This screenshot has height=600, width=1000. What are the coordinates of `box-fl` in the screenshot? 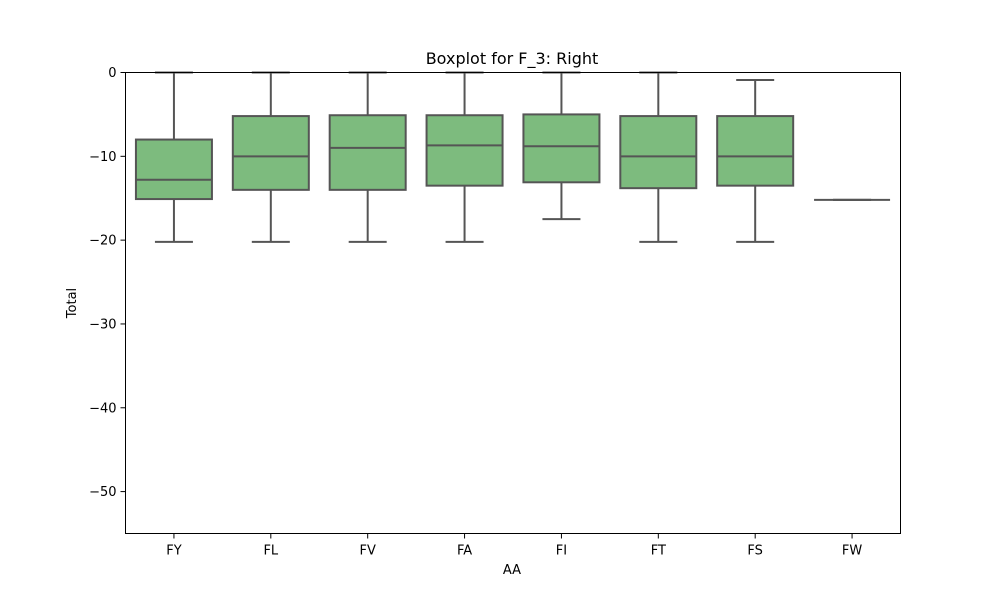 It's located at (270, 157).